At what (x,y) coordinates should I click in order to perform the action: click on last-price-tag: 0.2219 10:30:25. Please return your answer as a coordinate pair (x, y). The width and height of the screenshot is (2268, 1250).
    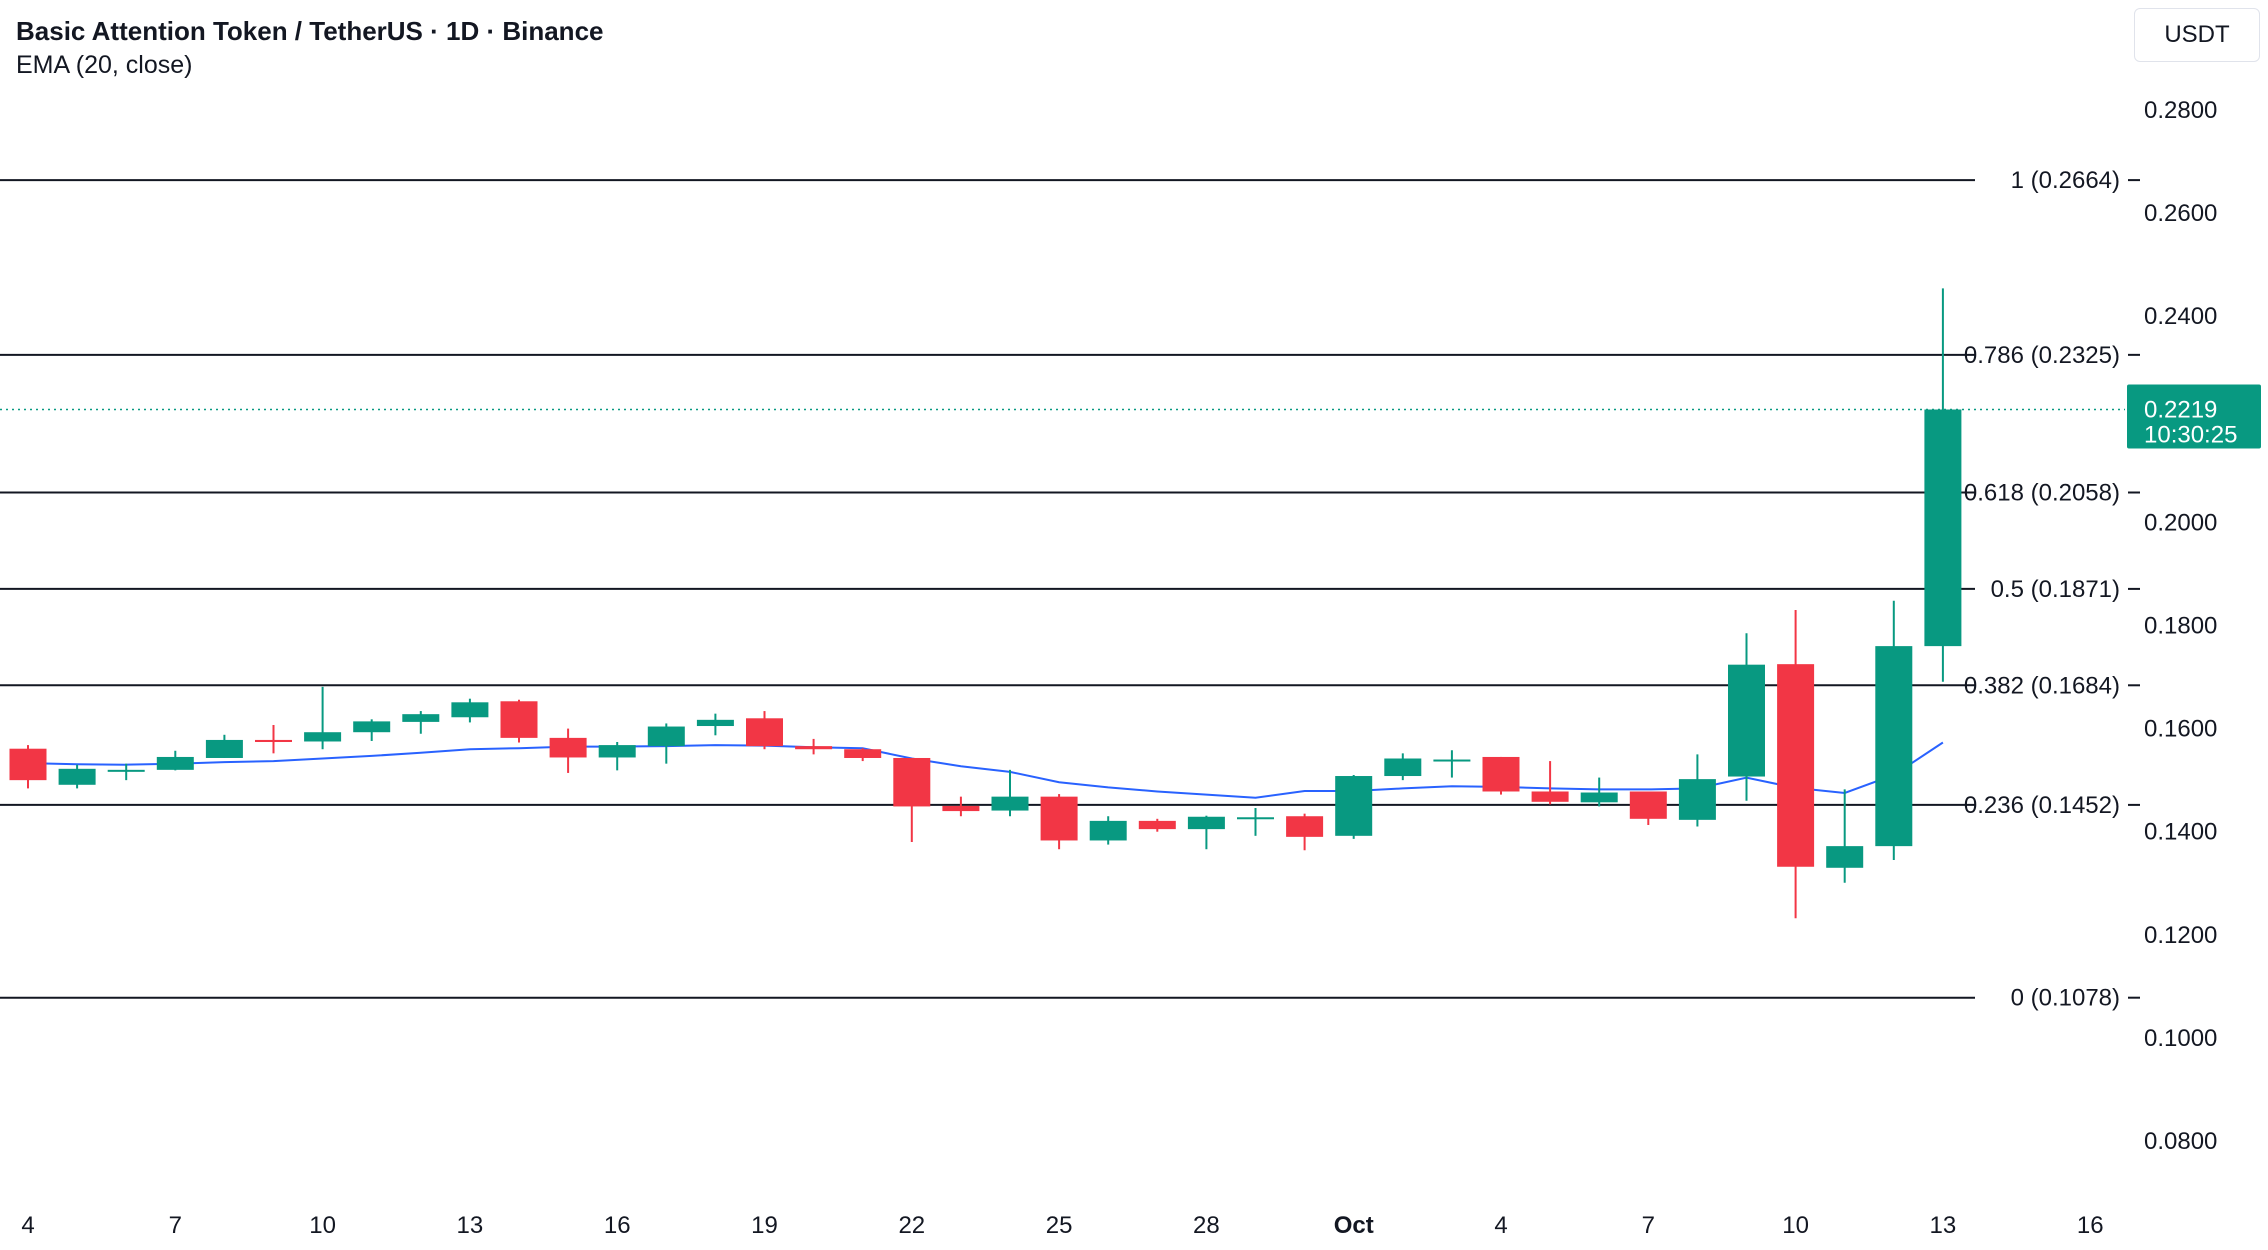
    Looking at the image, I should click on (2194, 416).